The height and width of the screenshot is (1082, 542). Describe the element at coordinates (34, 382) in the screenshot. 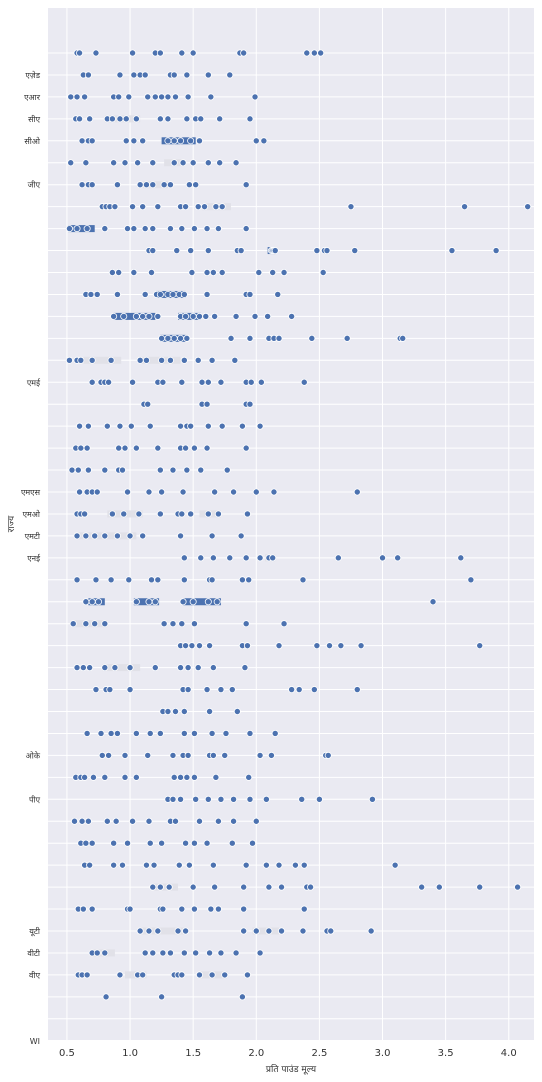

I see `y-tick-label: एमई` at that location.